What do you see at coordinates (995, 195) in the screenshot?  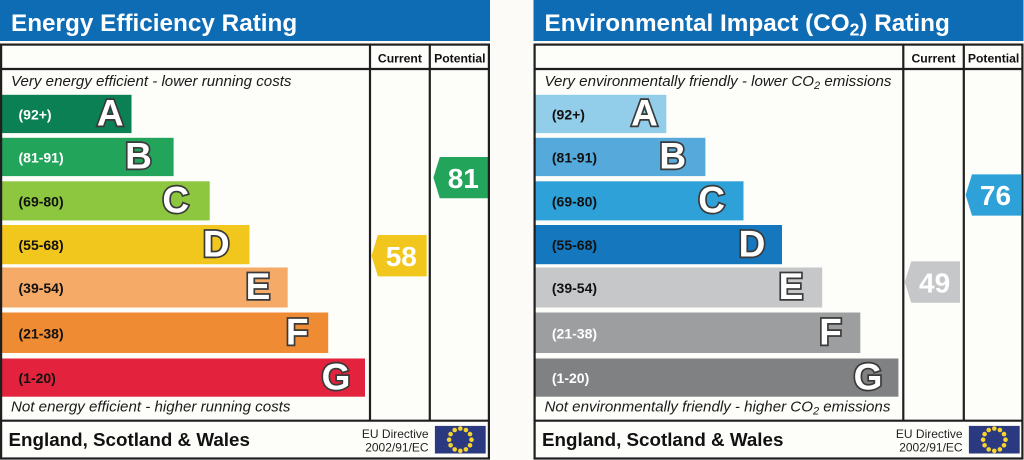 I see `svg-text: 76` at bounding box center [995, 195].